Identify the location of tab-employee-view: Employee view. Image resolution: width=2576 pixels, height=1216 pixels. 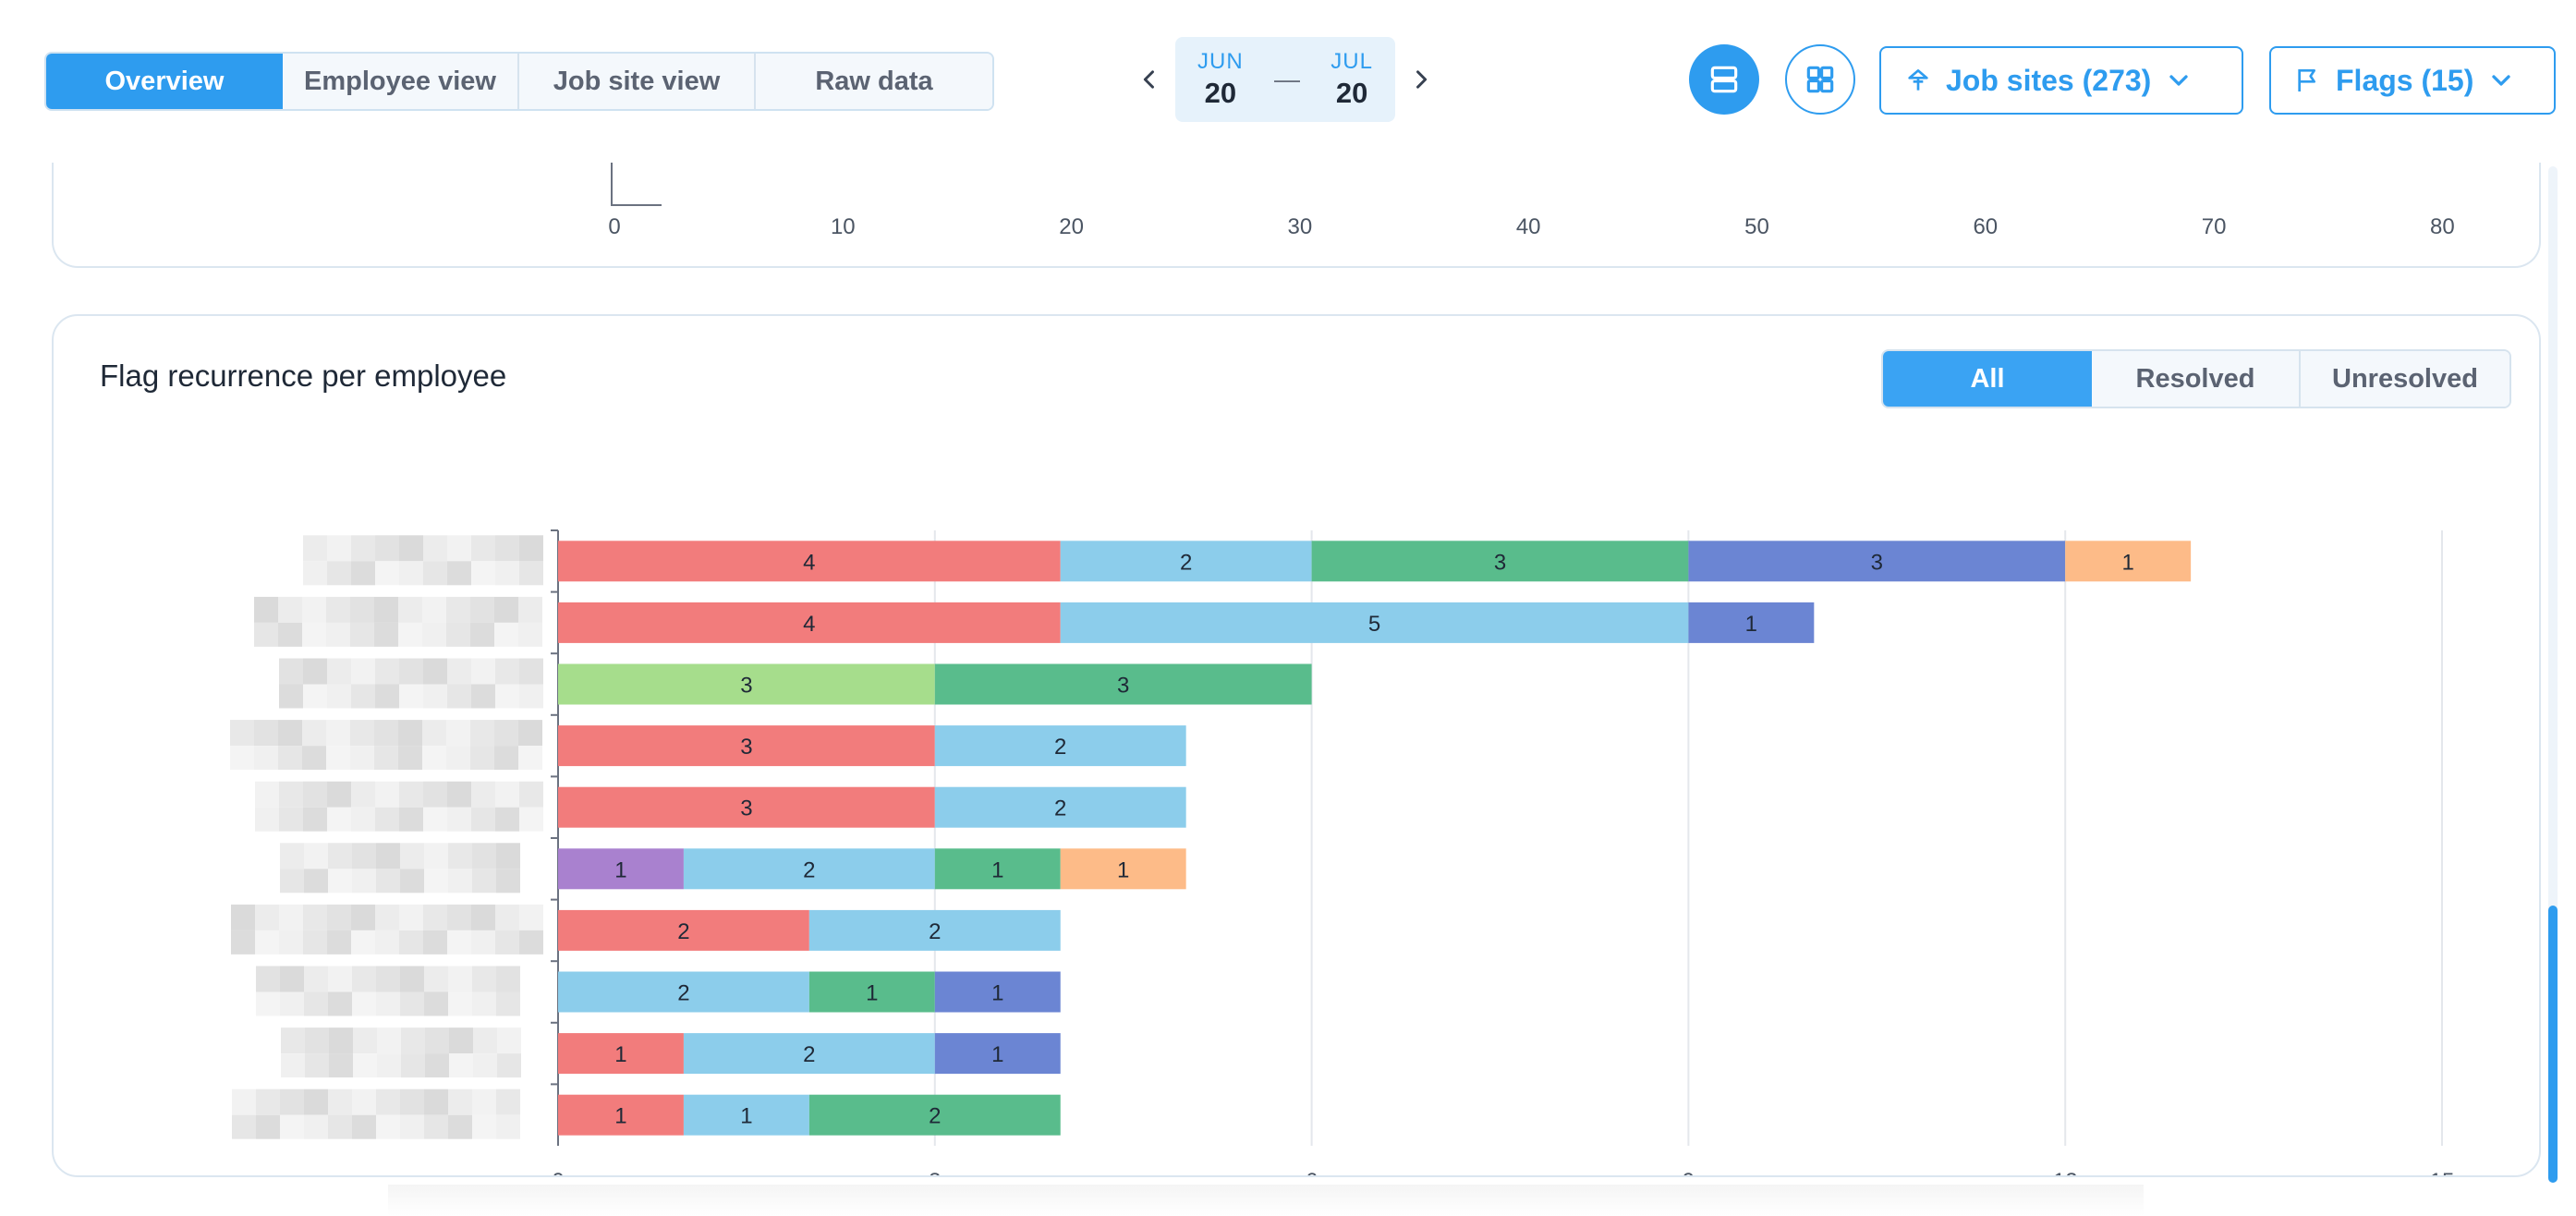
(401, 81).